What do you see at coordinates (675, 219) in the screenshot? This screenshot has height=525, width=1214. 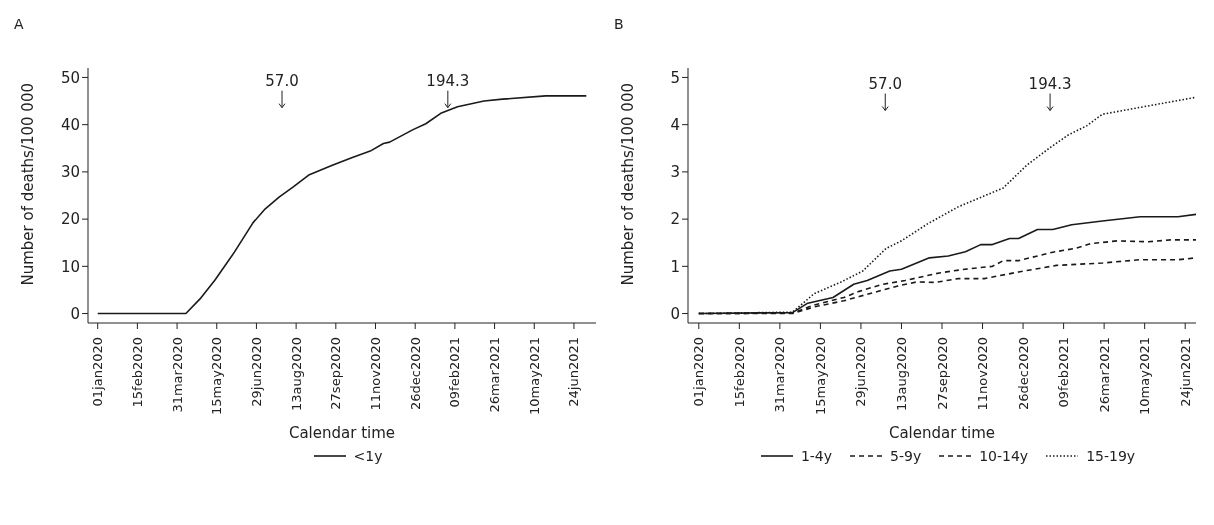 I see `y-tick-label: 2` at bounding box center [675, 219].